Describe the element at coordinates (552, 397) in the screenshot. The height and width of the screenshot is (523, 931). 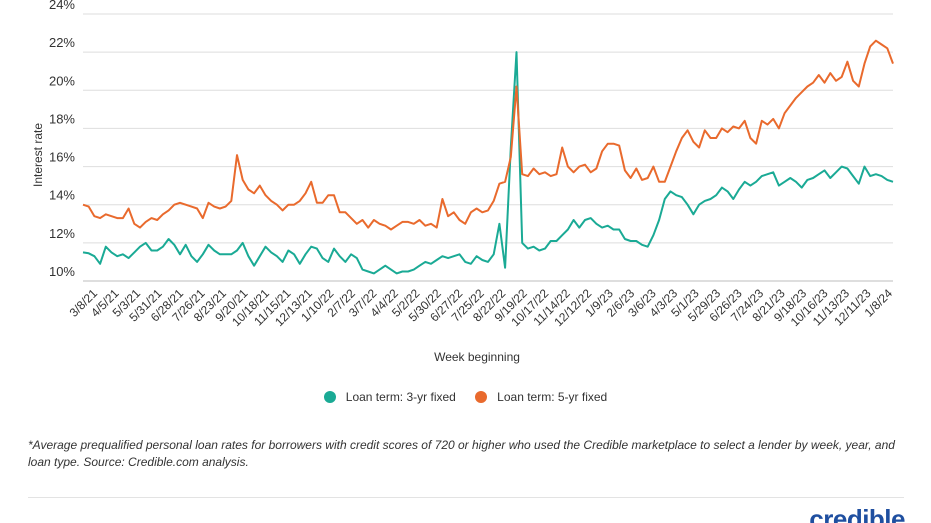
I see `legend-label-5yr: Loan term: 5-yr fixed` at that location.